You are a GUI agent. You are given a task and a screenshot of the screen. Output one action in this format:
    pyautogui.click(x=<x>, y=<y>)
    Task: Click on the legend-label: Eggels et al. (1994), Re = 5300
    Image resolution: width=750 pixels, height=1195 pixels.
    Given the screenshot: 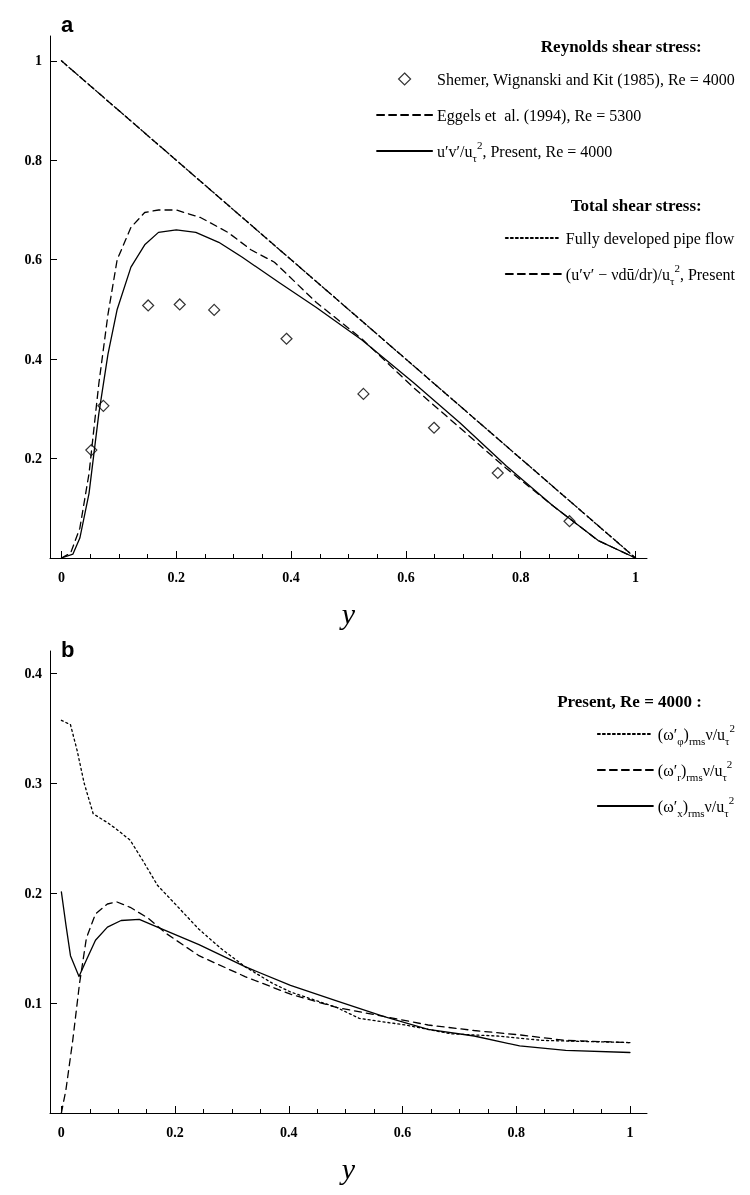 What is the action you would take?
    pyautogui.click(x=539, y=115)
    